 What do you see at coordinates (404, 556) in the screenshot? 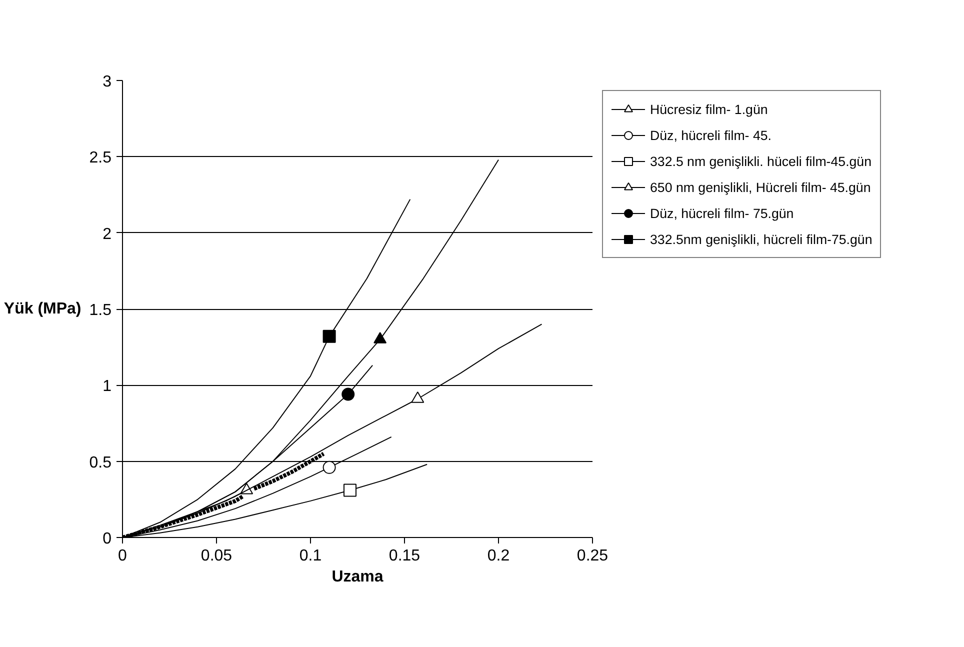
I see `x-tick-label: 0.15` at bounding box center [404, 556].